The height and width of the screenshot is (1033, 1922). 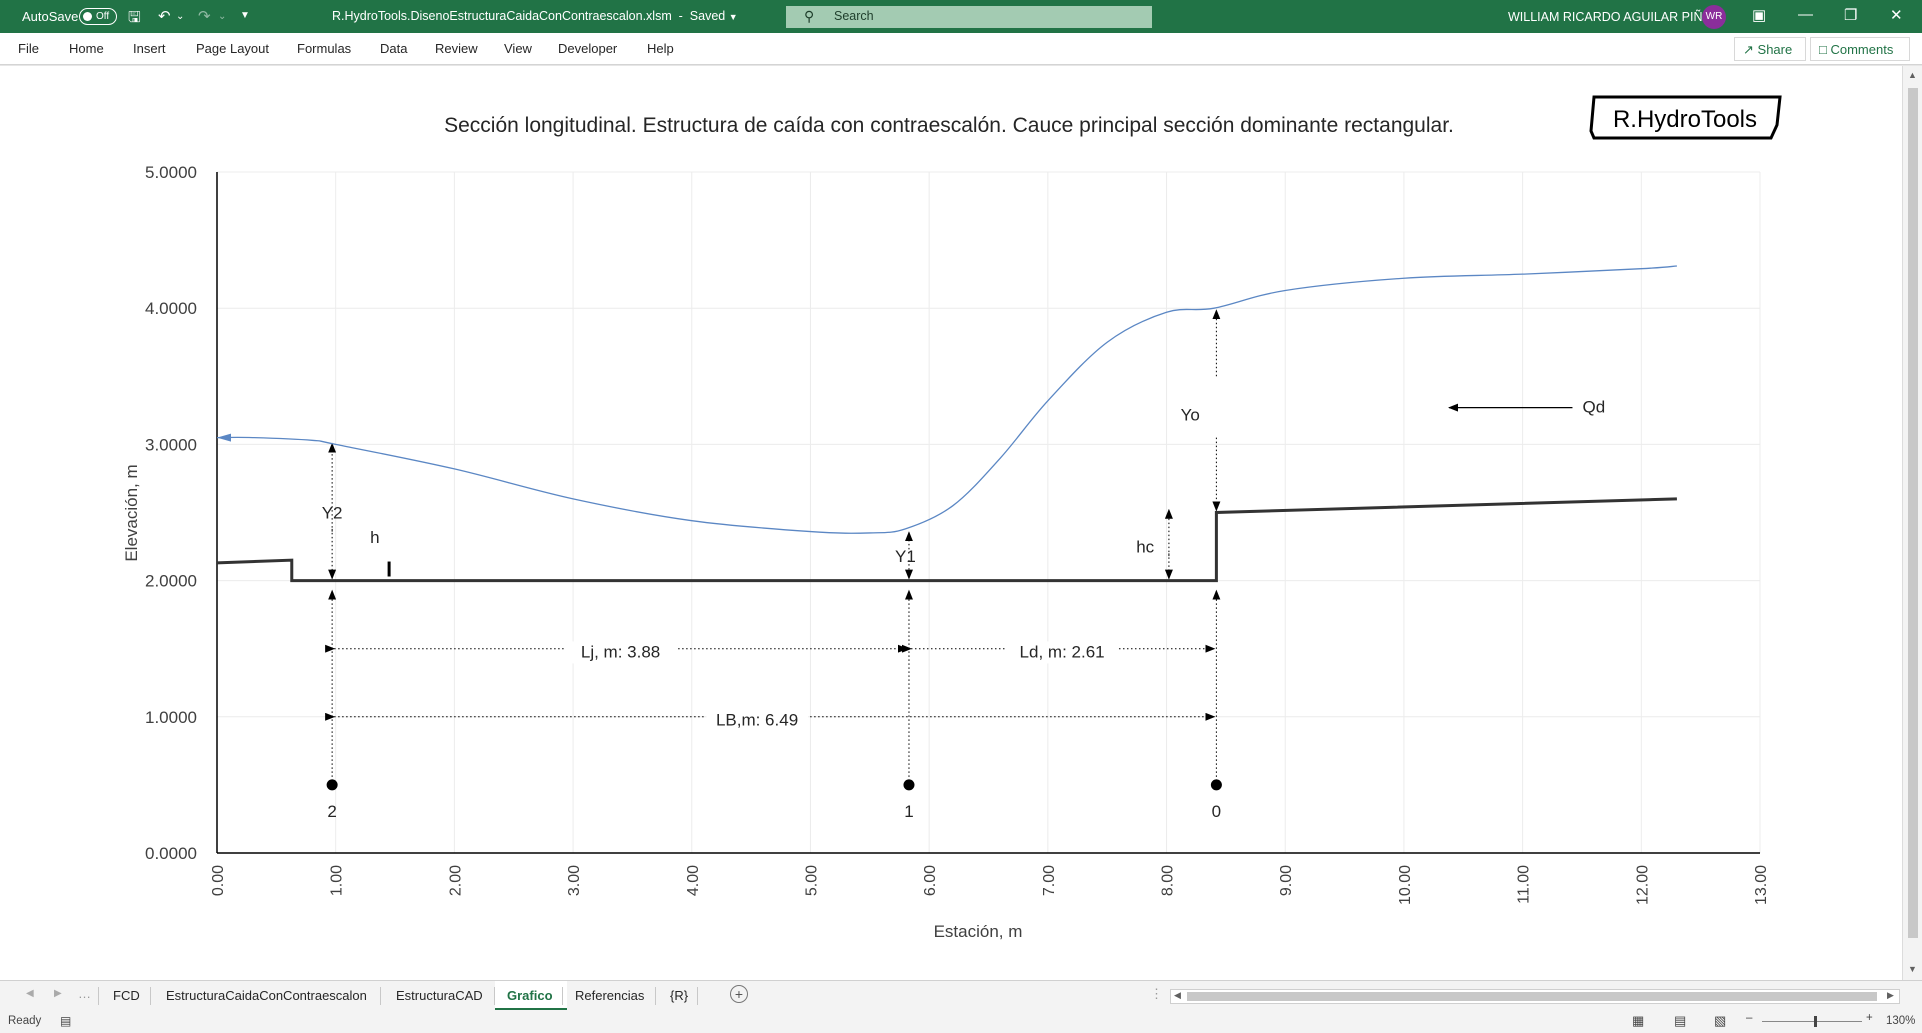 What do you see at coordinates (969, 17) in the screenshot?
I see `search-input: ⚲ Search` at bounding box center [969, 17].